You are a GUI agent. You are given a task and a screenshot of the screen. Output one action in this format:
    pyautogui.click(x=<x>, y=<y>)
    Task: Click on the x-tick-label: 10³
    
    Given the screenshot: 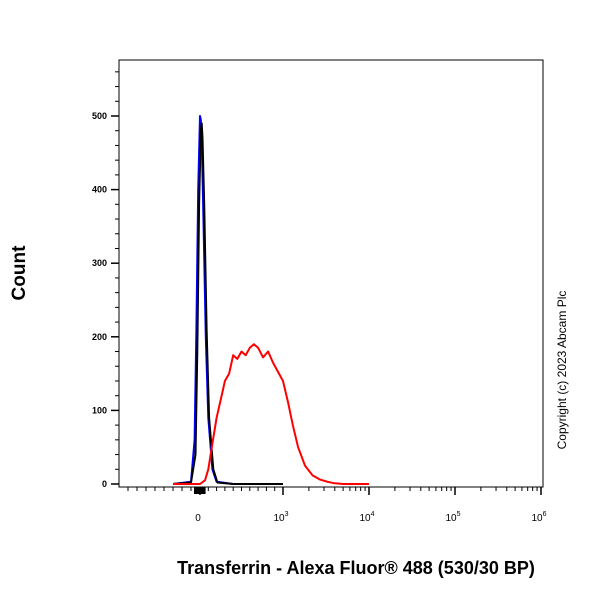 What is the action you would take?
    pyautogui.click(x=280, y=517)
    